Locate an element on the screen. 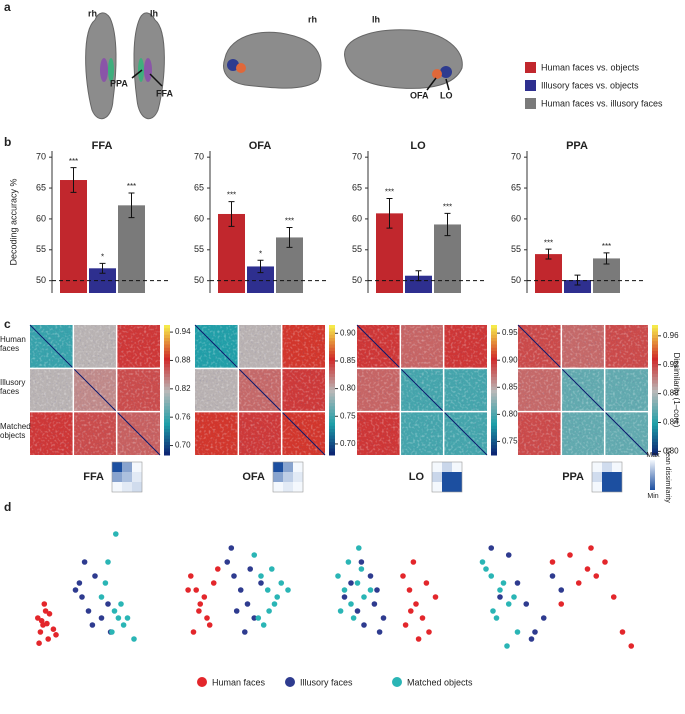 The image size is (685, 714). mean-scale-label: Max is located at coordinates (653, 455).